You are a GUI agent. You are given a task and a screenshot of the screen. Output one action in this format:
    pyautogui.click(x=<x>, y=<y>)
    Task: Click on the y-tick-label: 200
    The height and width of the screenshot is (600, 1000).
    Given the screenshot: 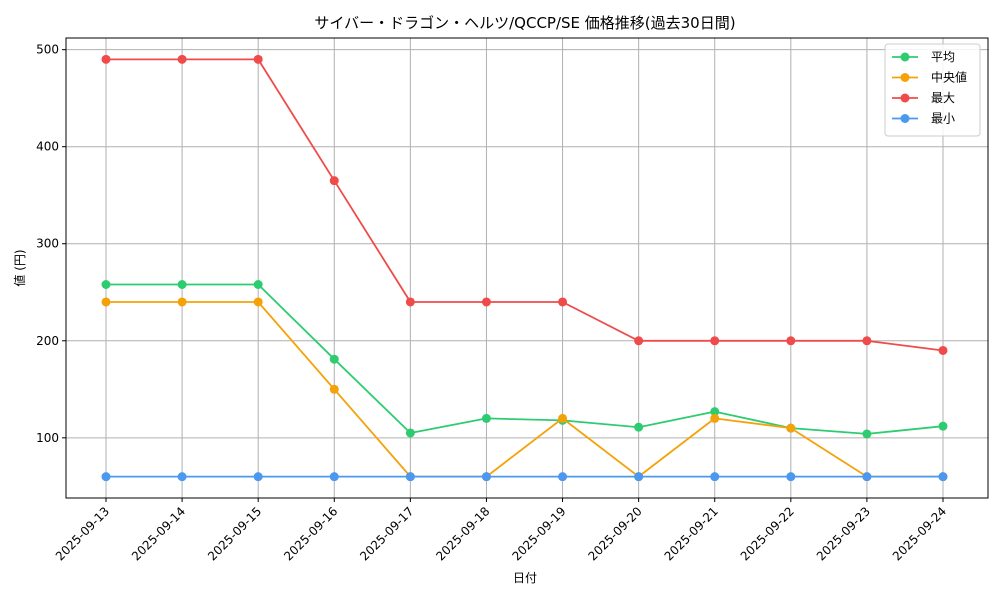 What is the action you would take?
    pyautogui.click(x=47, y=341)
    